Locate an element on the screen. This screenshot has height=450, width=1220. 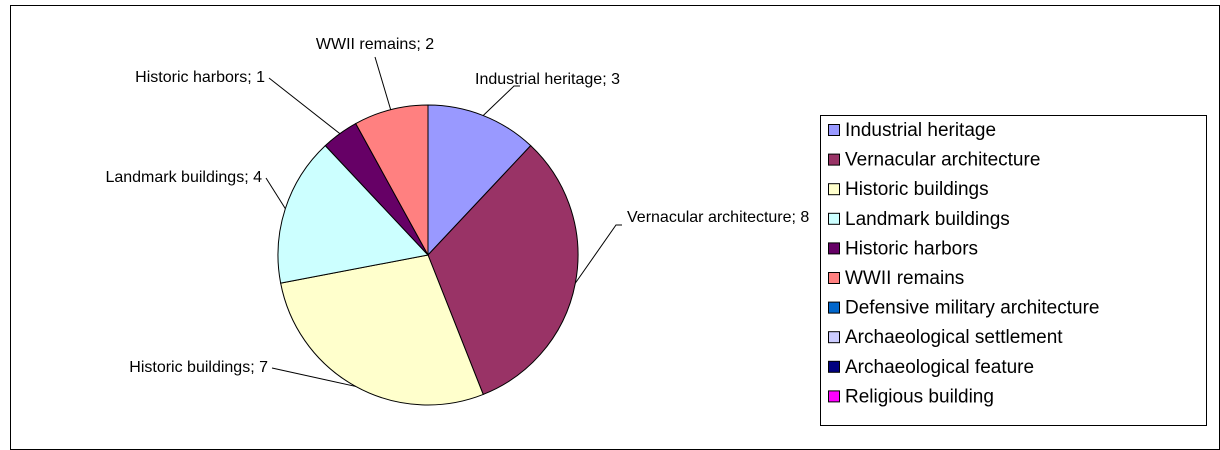
legend-label: Historic buildings is located at coordinates (917, 189).